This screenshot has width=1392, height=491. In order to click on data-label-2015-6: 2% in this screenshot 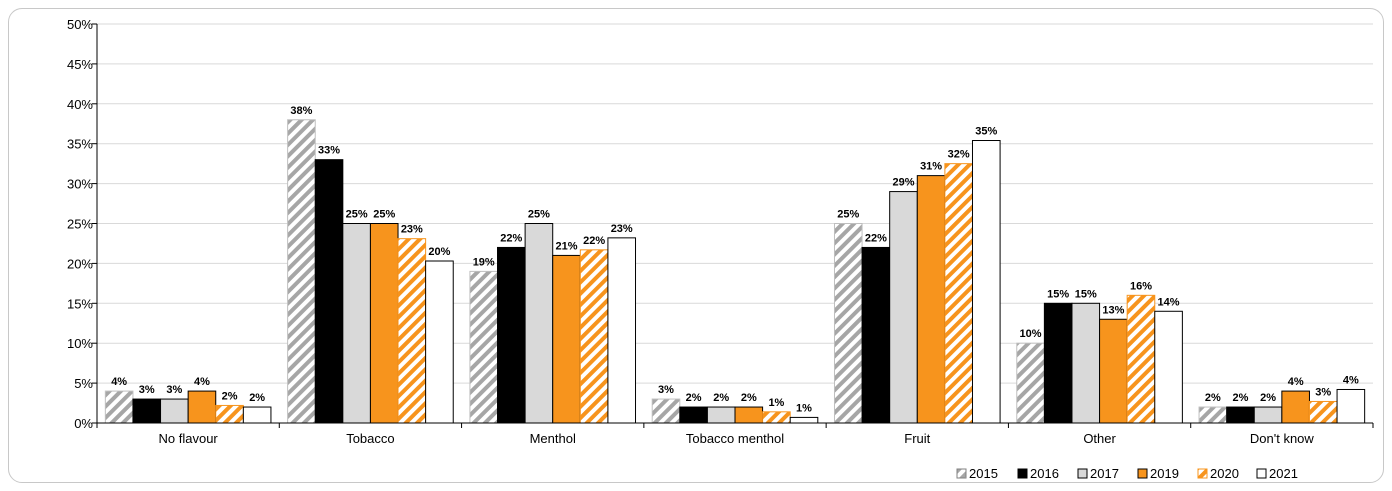, I will do `click(1213, 398)`.